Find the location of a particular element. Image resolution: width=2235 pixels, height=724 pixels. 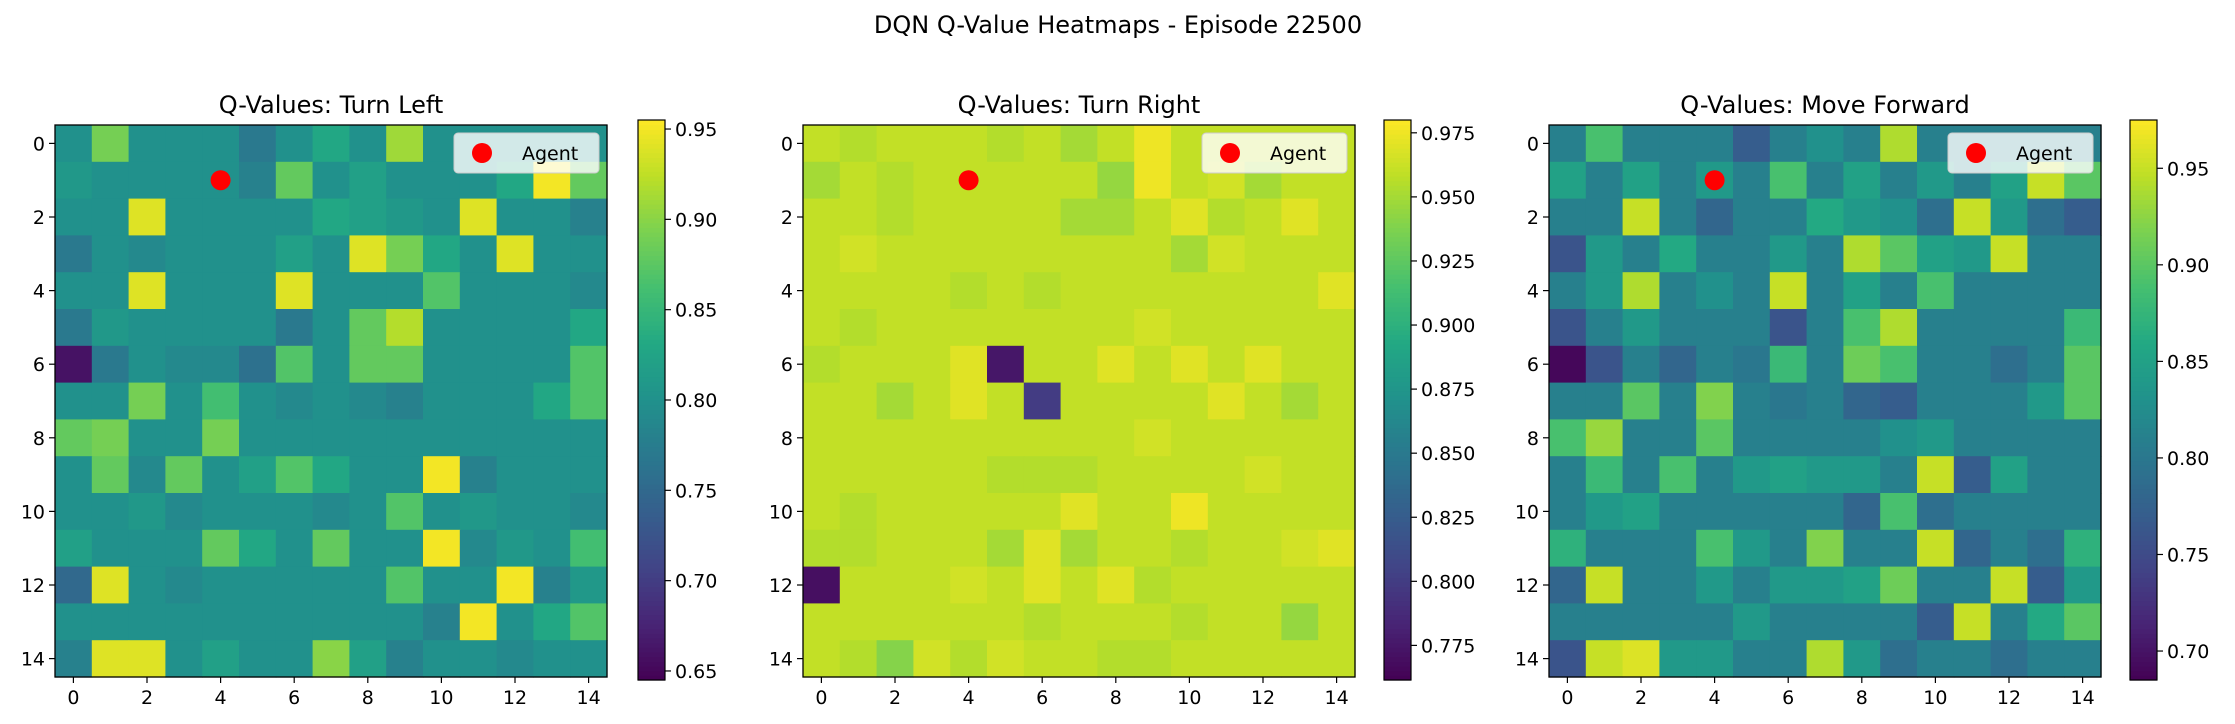

y-tick-label: 14 is located at coordinates (33, 660).